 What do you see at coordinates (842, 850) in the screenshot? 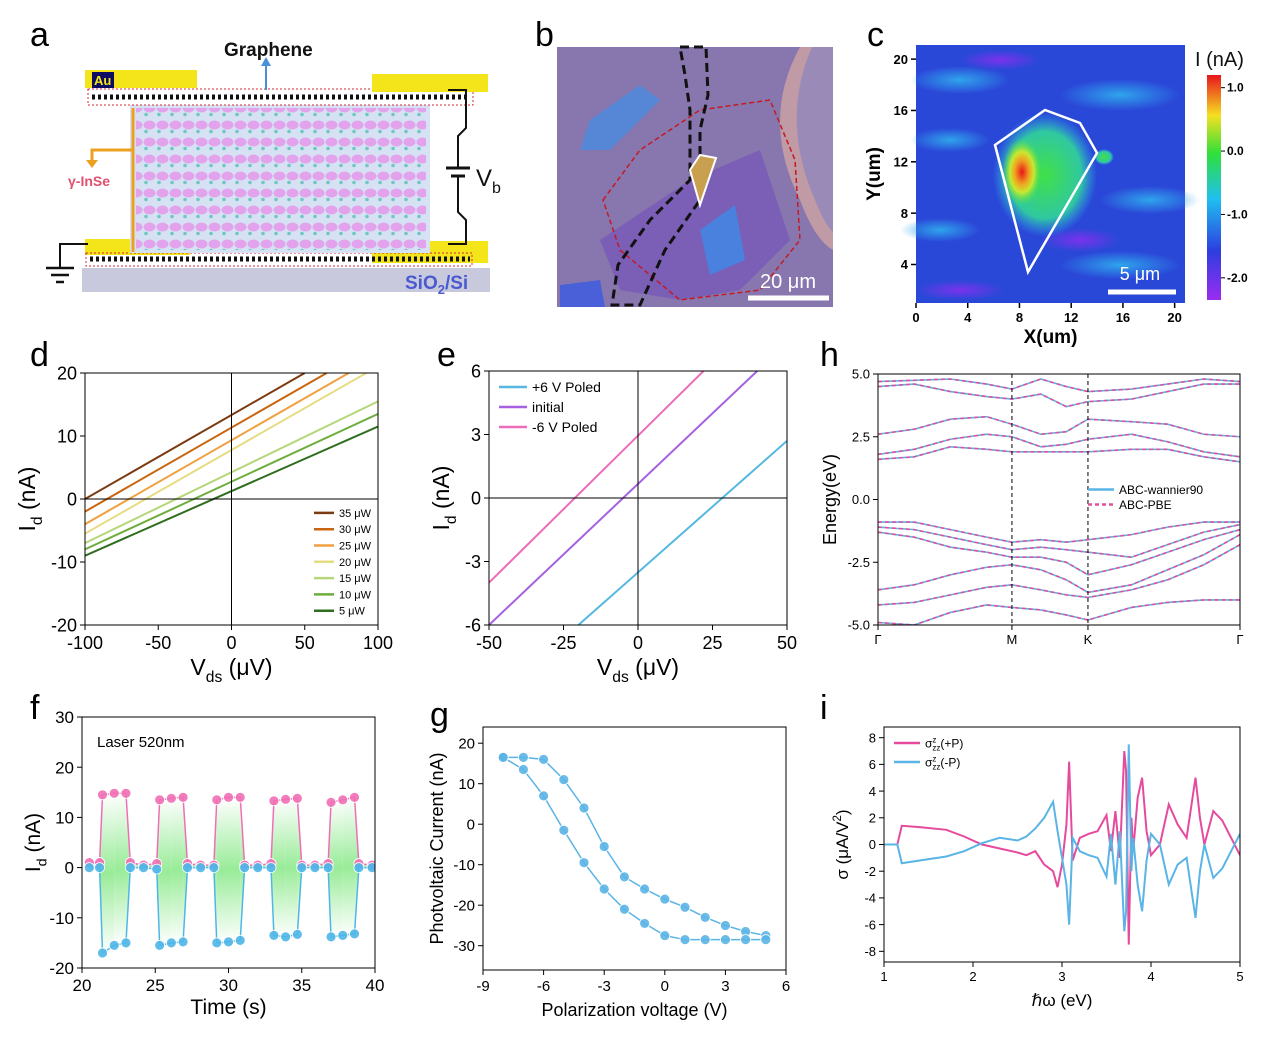
I see `label-part: σ (μA/V` at bounding box center [842, 850].